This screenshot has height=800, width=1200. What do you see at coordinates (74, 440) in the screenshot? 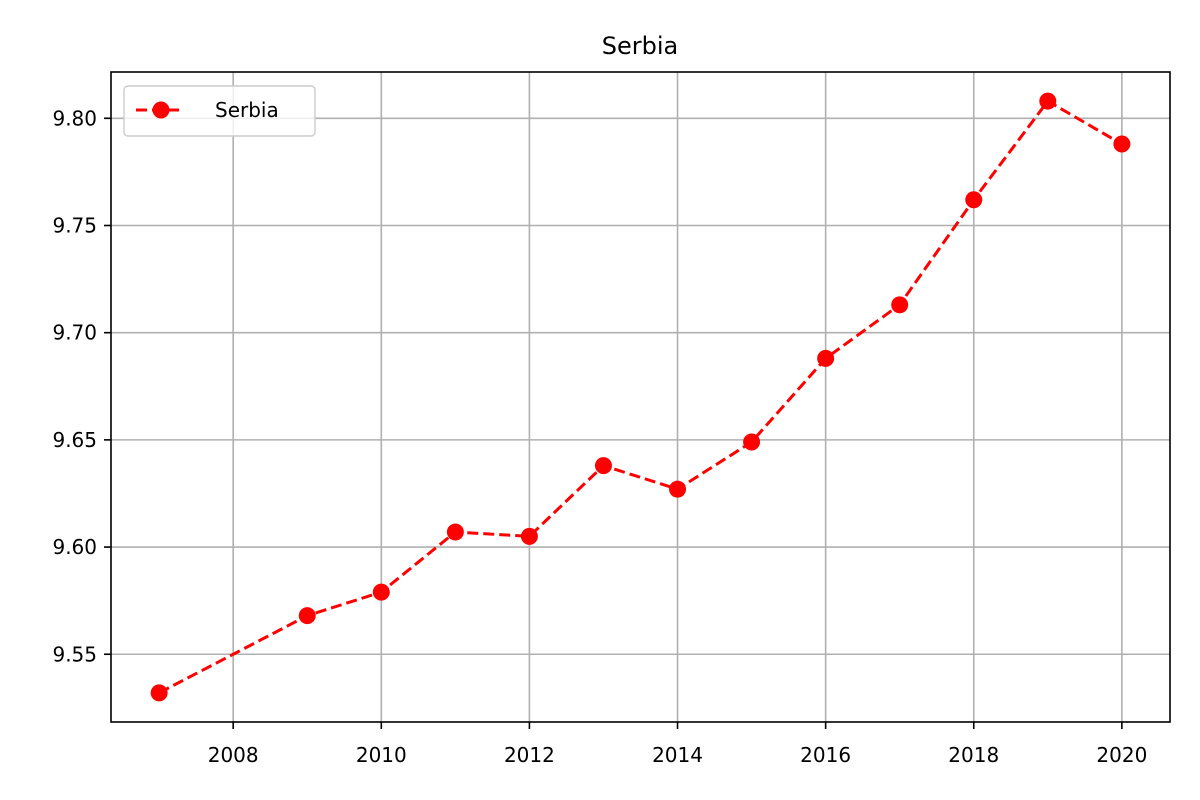
I see `y-tick-label: 9.65` at bounding box center [74, 440].